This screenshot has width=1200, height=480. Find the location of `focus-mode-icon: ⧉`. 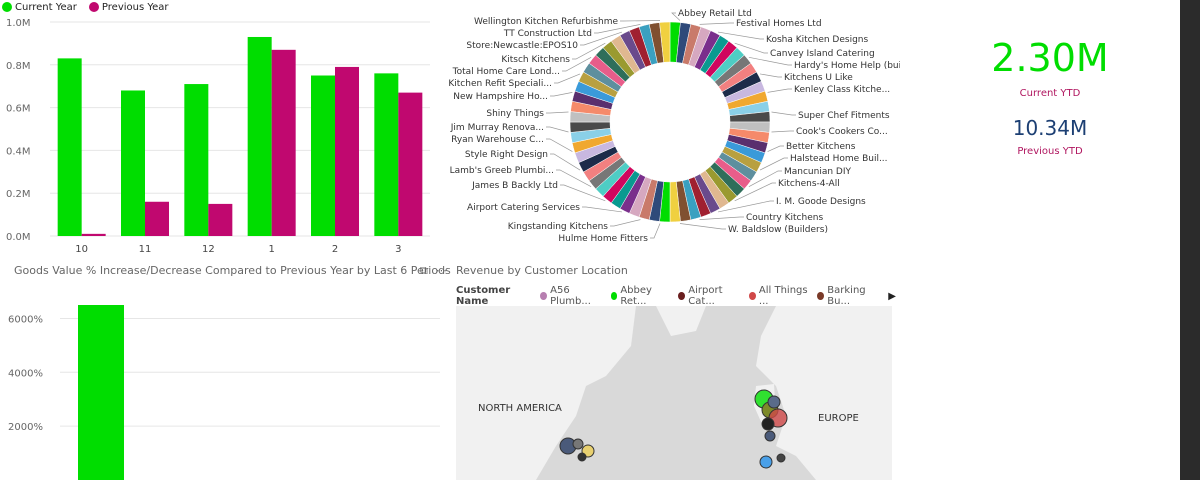

focus-mode-icon: ⧉ is located at coordinates (424, 270).